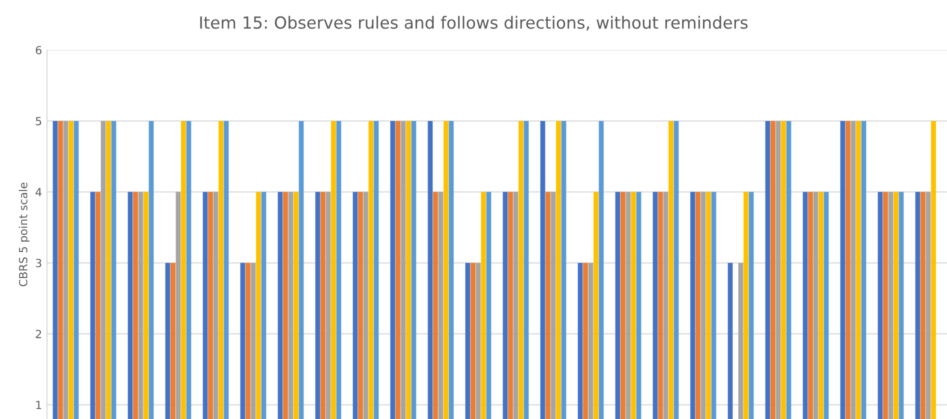 This screenshot has width=947, height=419. What do you see at coordinates (39, 50) in the screenshot?
I see `y-tick-label: 6` at bounding box center [39, 50].